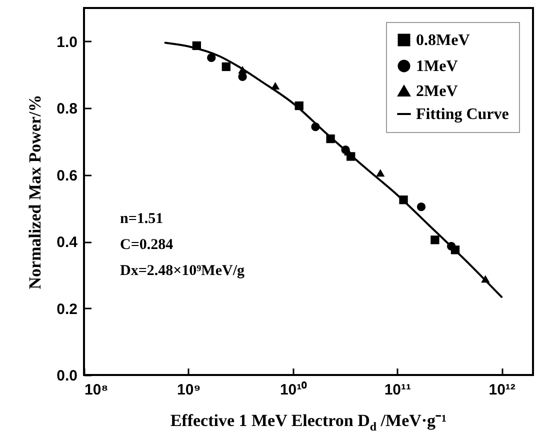 This screenshot has height=437, width=541. I want to click on annotation: C=0.284, so click(147, 245).